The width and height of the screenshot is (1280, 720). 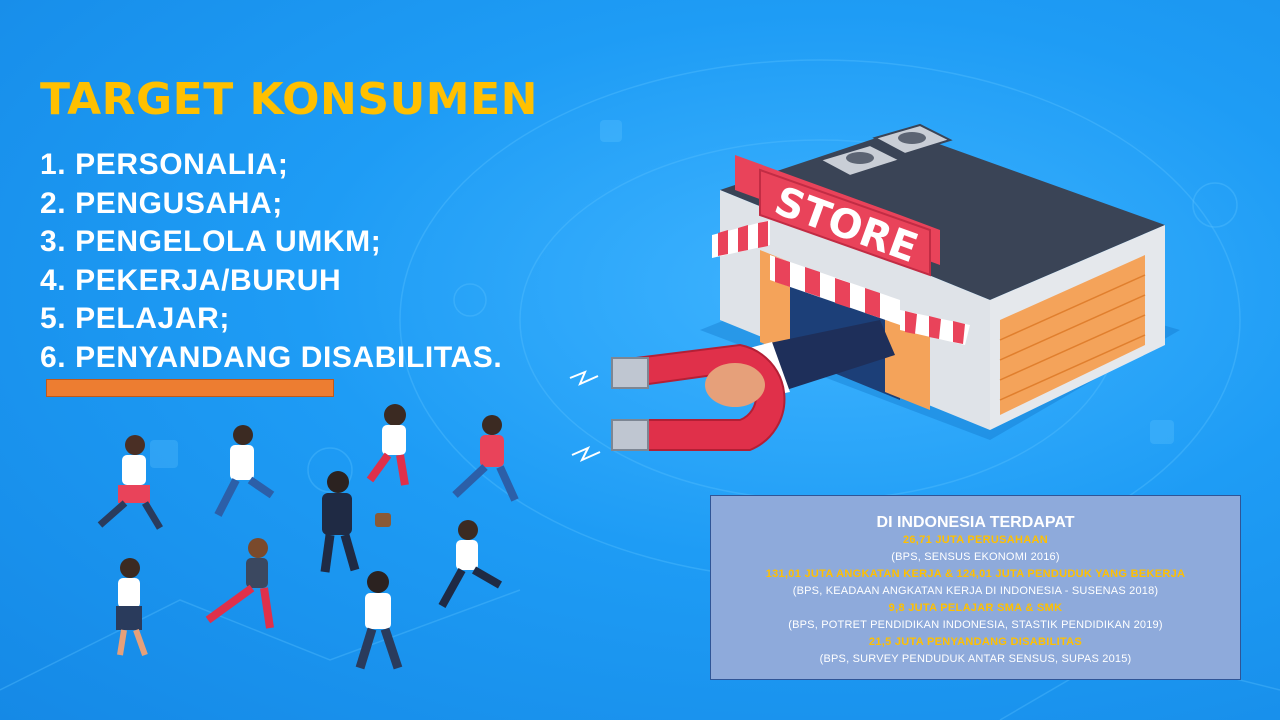 What do you see at coordinates (164, 164) in the screenshot?
I see `list-item: 1. PERSONALIA;` at bounding box center [164, 164].